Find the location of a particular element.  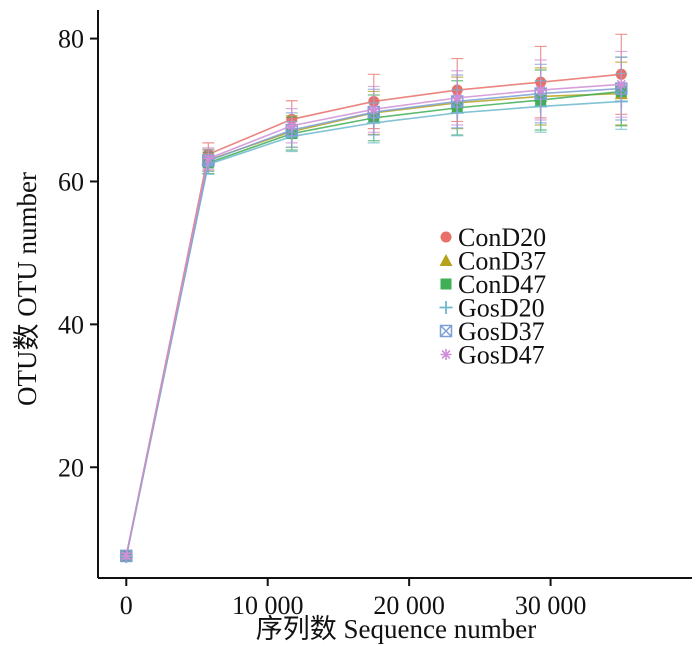

y-tick-label: 60 is located at coordinates (71, 181).